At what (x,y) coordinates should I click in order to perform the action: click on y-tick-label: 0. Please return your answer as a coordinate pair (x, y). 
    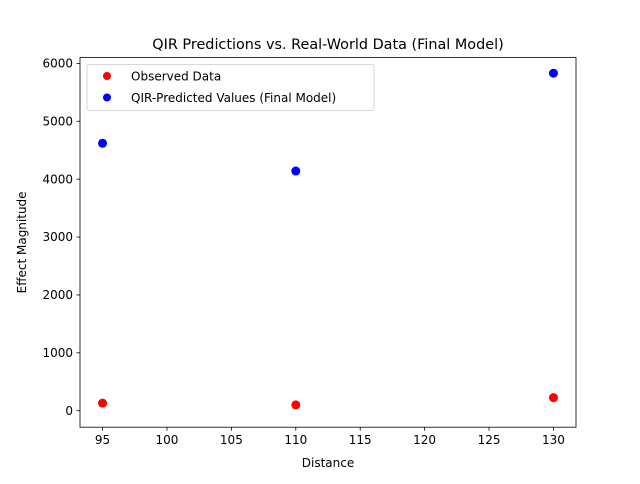
    Looking at the image, I should click on (69, 411).